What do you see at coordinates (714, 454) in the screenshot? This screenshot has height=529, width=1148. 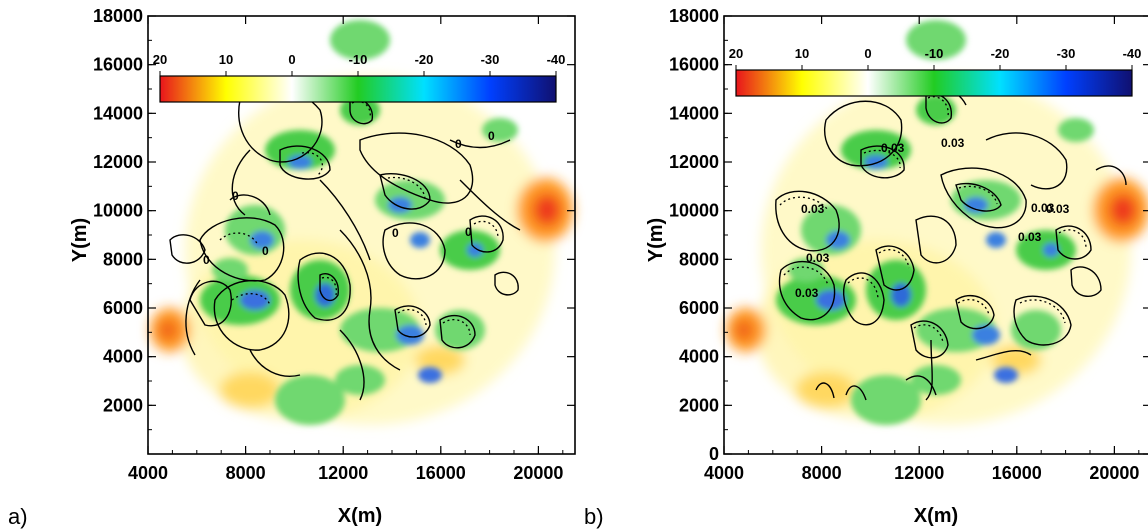 I see `y-tick-label: 0` at bounding box center [714, 454].